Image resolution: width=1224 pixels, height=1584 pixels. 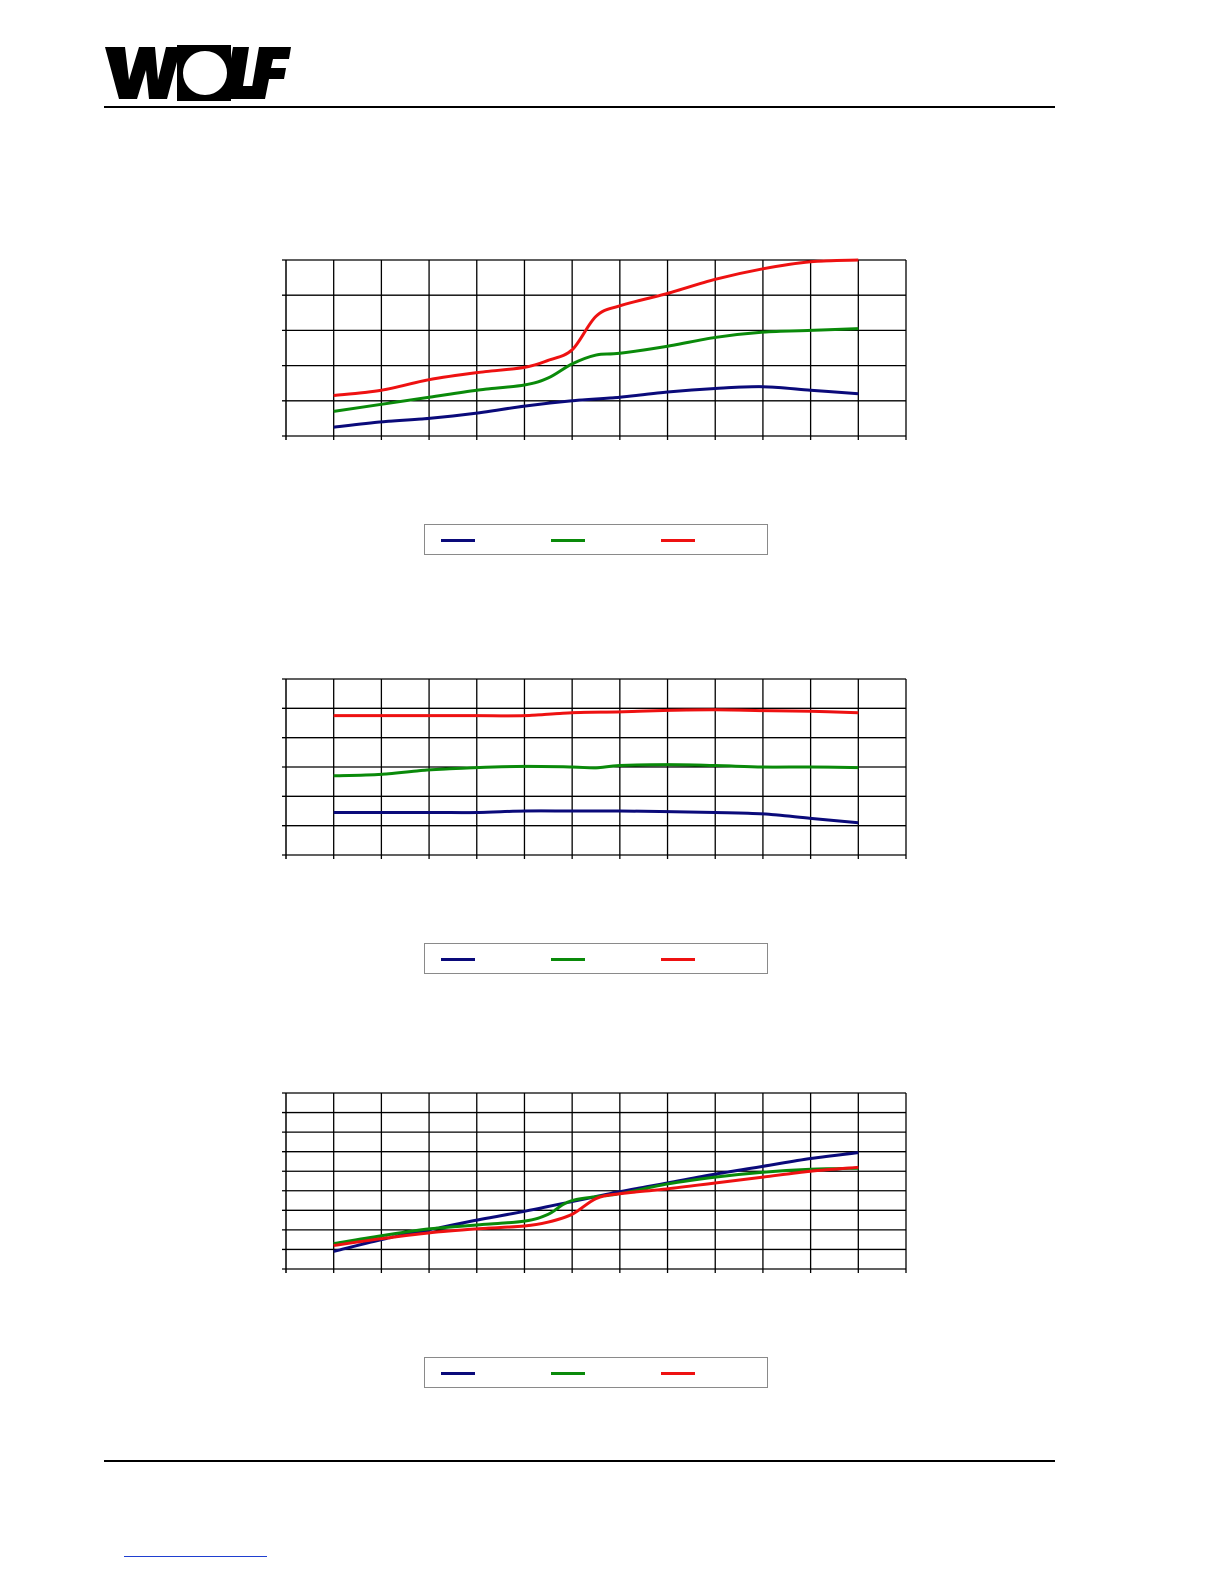 I want to click on header-rule, so click(x=579, y=107).